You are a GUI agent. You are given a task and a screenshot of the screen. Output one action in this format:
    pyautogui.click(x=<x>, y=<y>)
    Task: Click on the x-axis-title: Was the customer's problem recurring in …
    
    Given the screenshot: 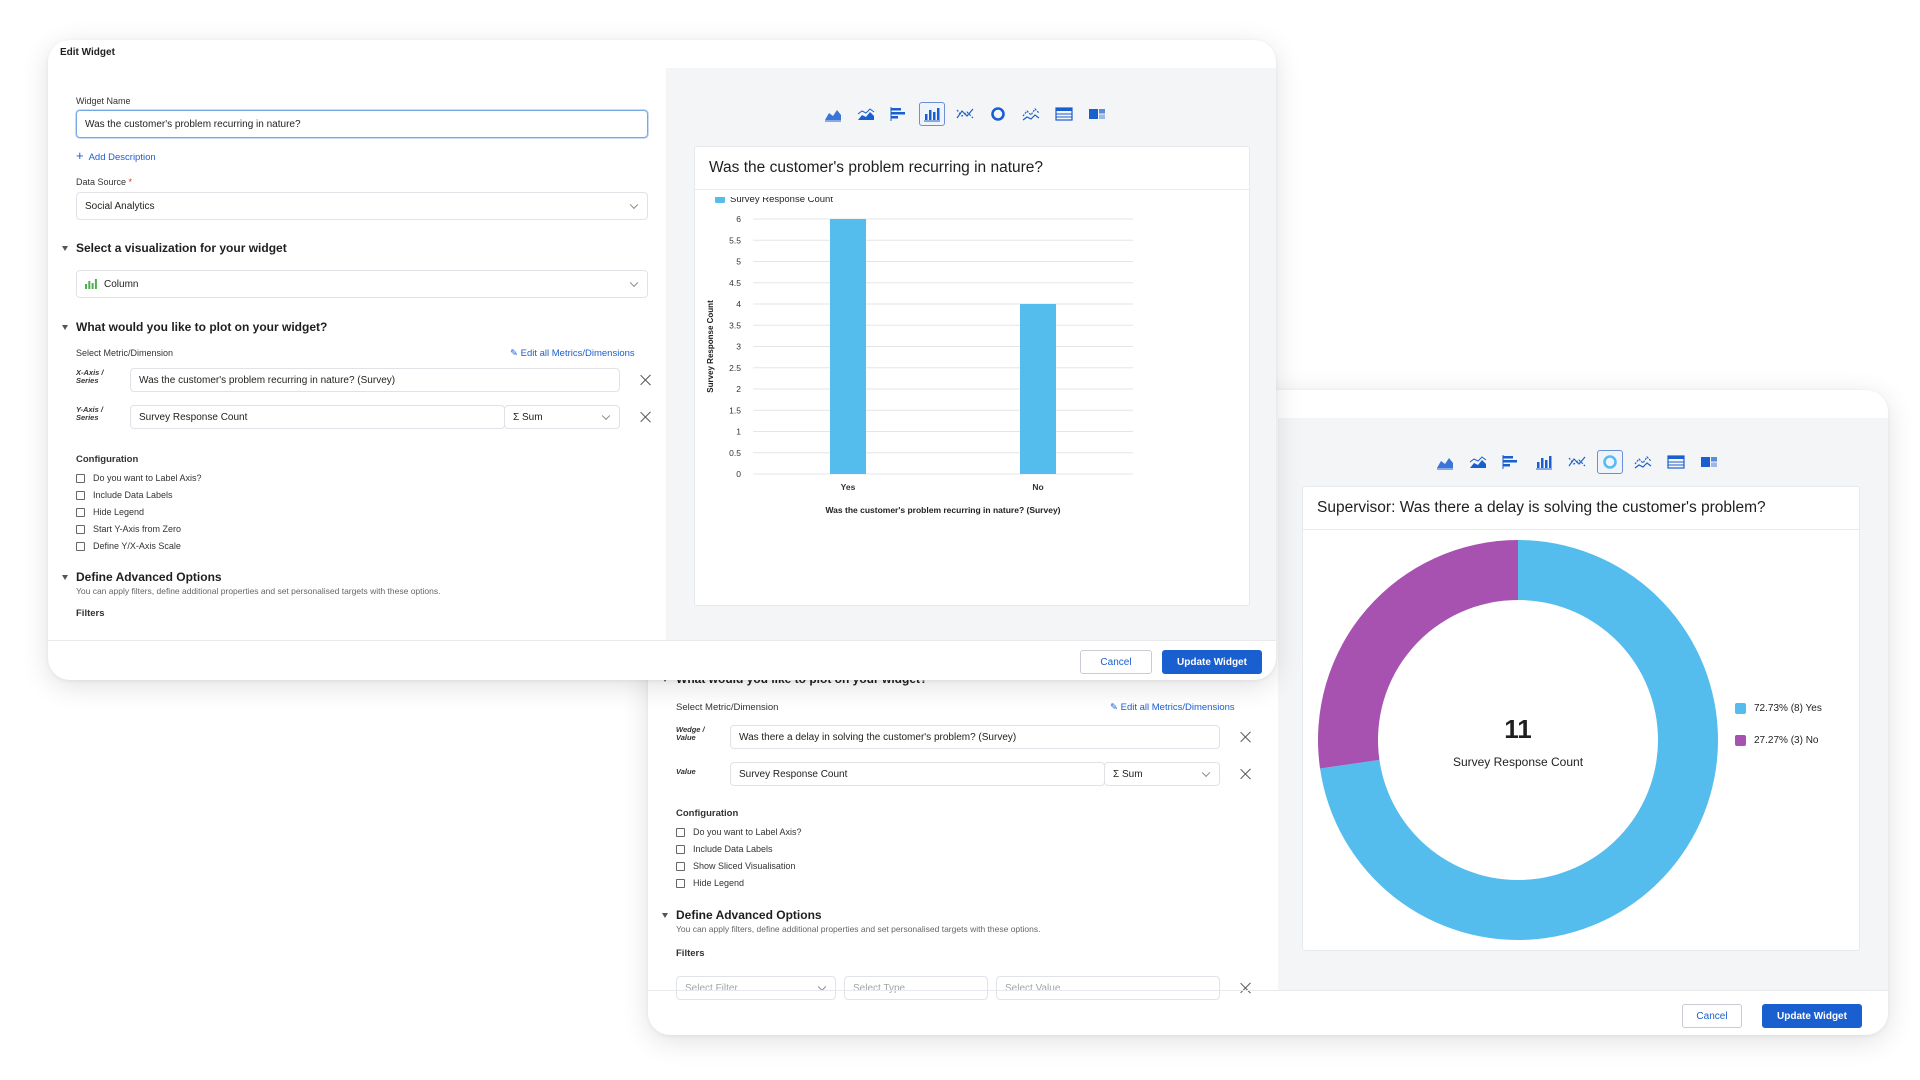 What is the action you would take?
    pyautogui.click(x=942, y=510)
    